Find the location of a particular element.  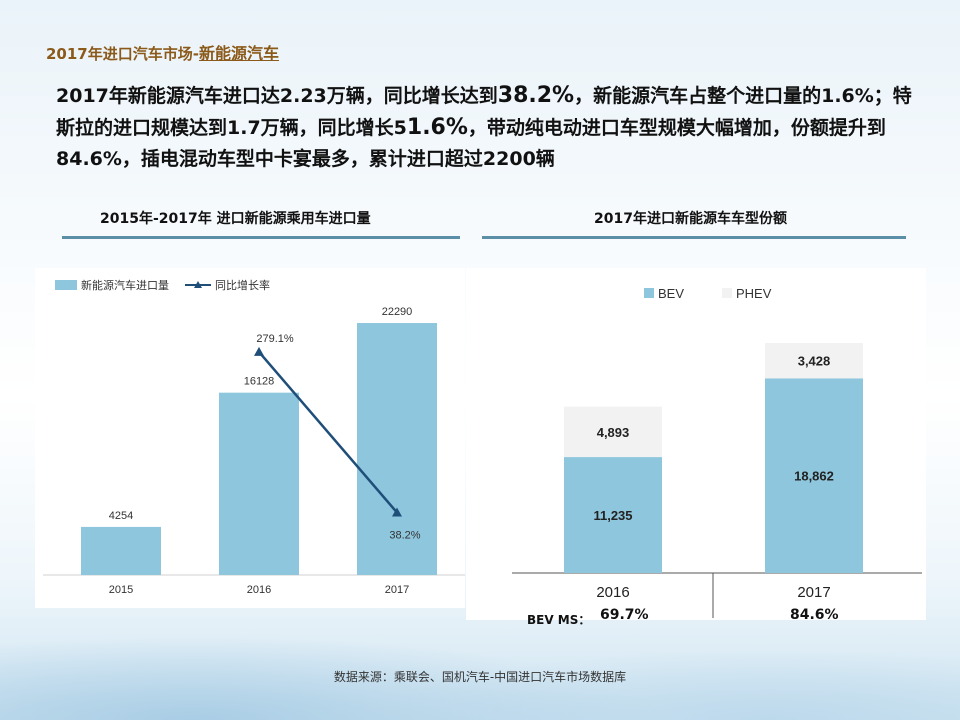

headline-highlight-2: 1.6% is located at coordinates (437, 127).